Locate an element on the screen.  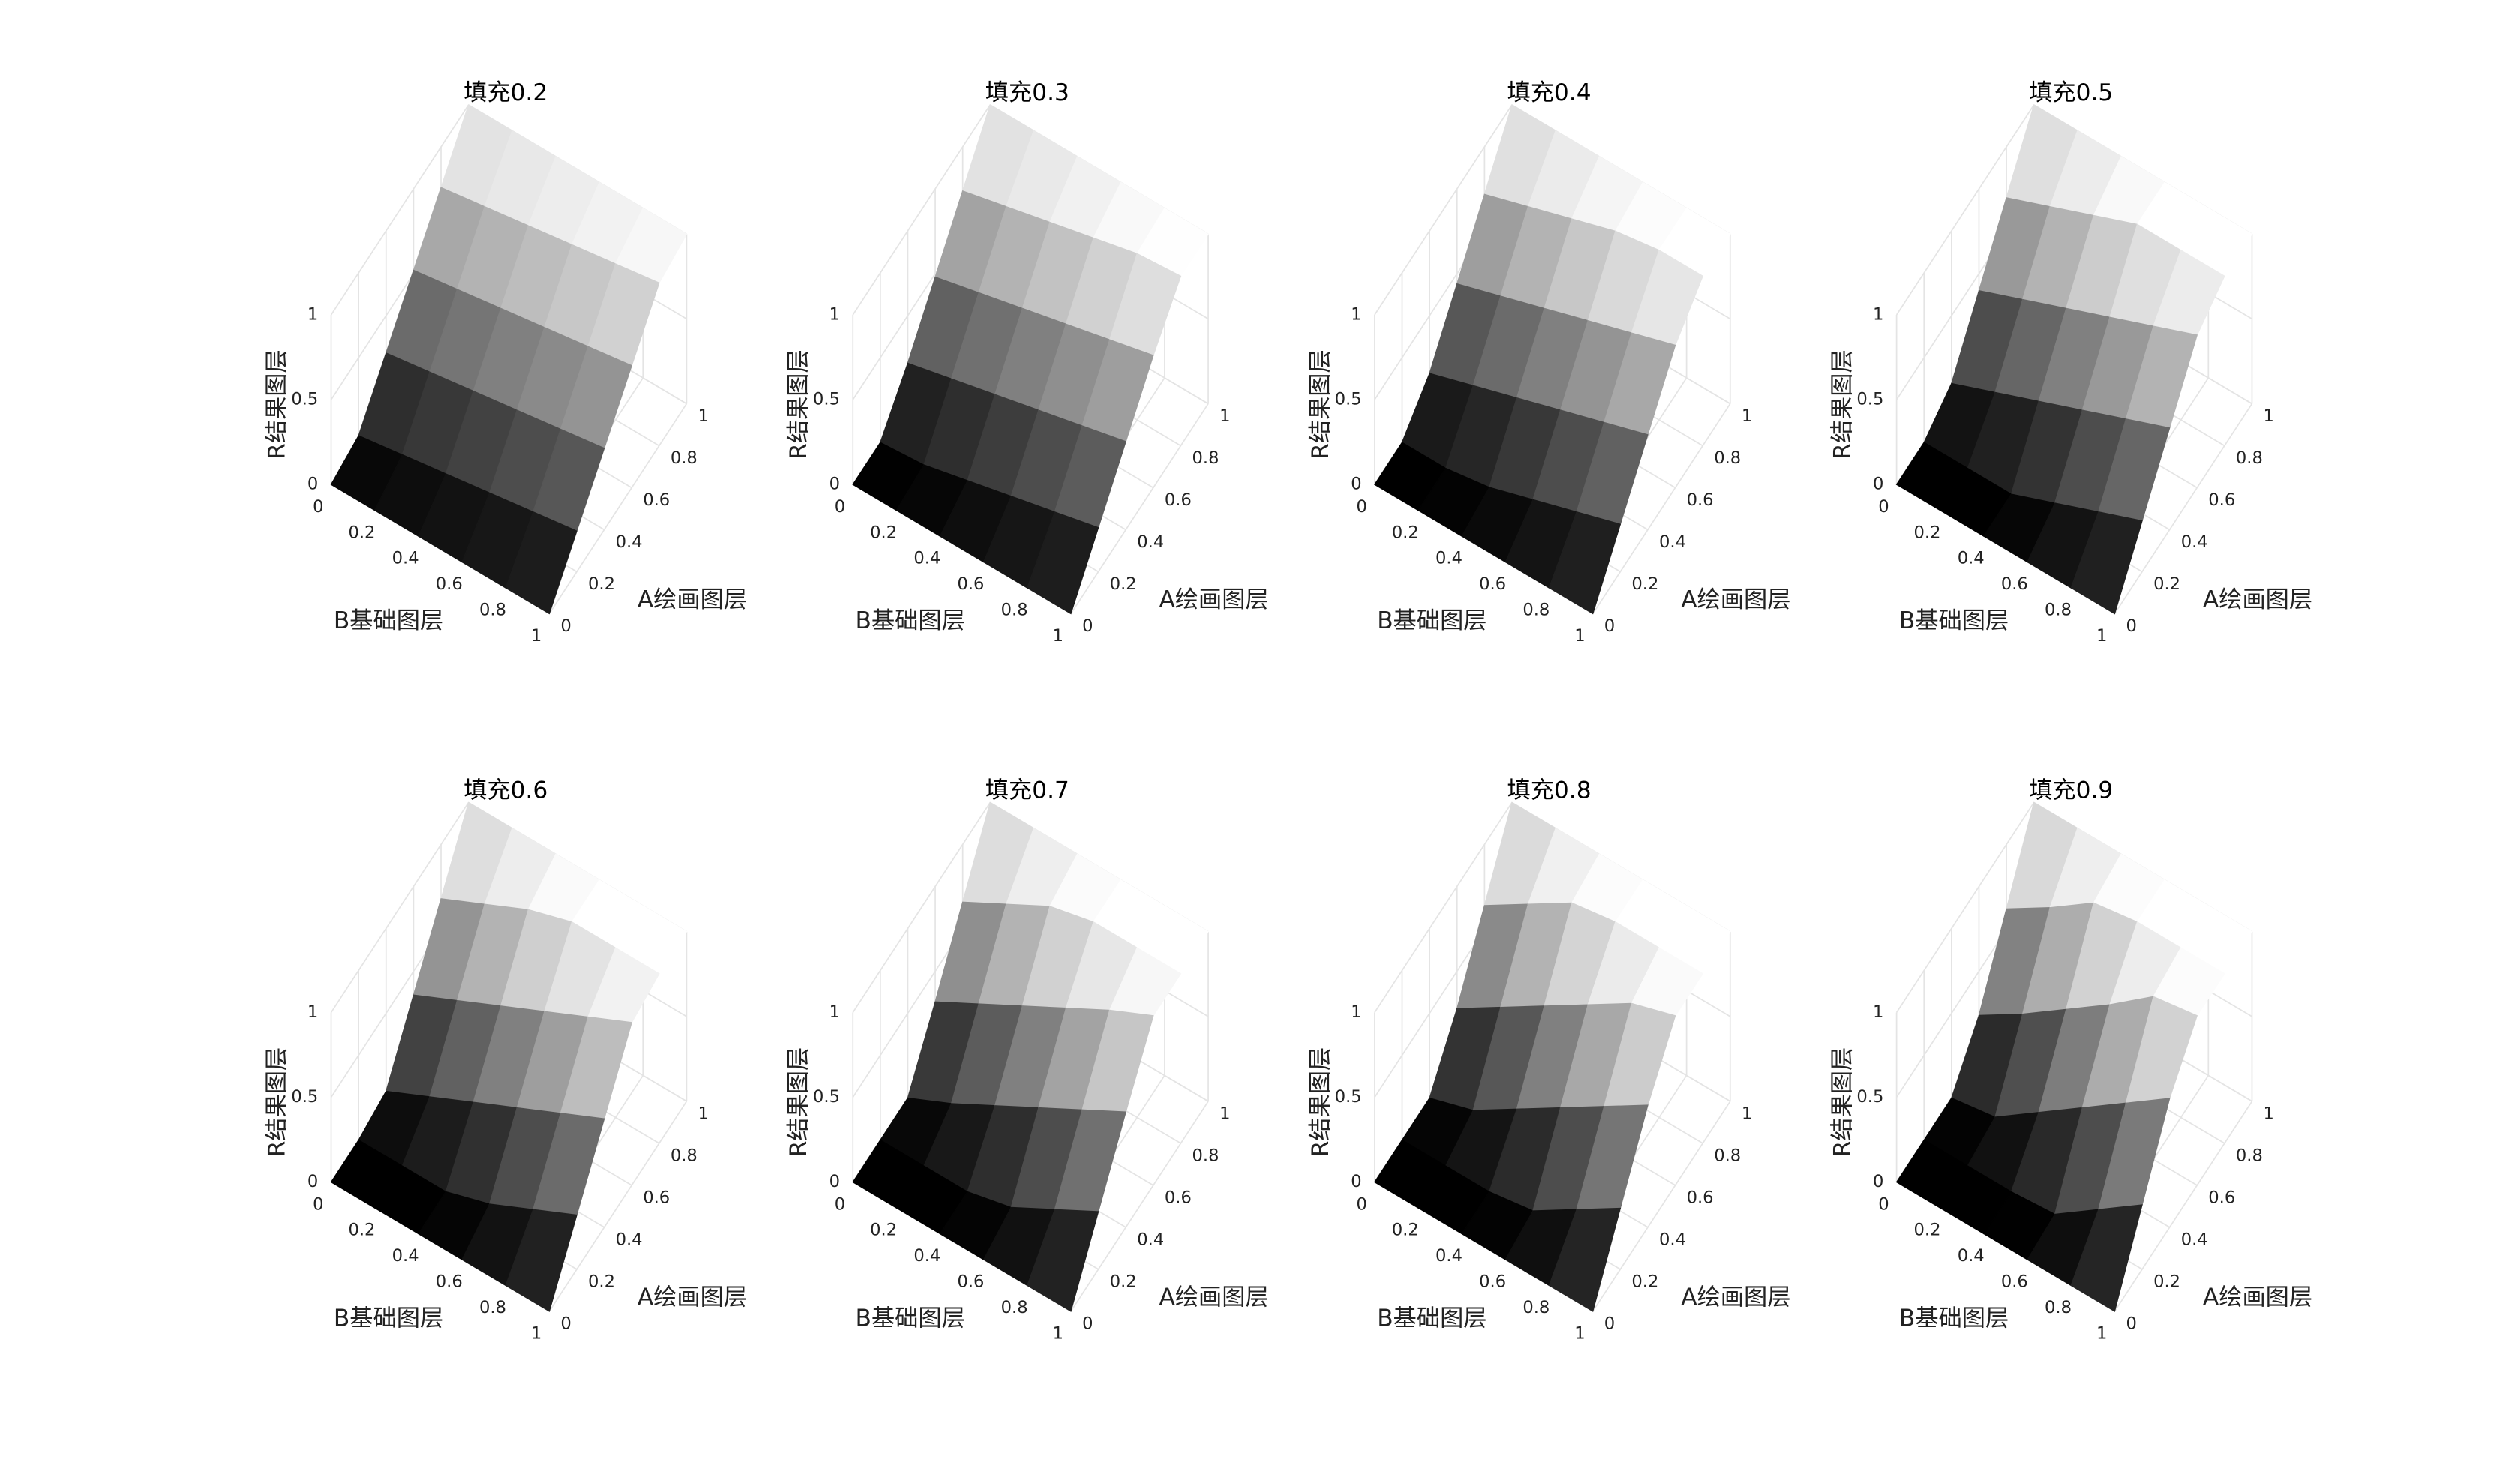
chart-title: 填充0.4 is located at coordinates (1549, 92).